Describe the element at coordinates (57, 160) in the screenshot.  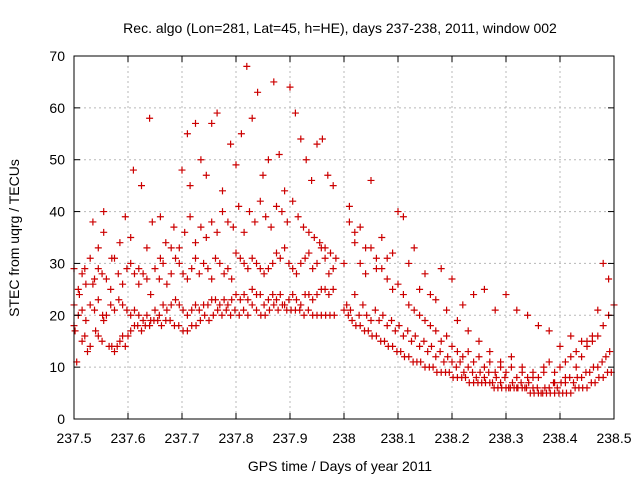
I see `y-tick-label: 50` at that location.